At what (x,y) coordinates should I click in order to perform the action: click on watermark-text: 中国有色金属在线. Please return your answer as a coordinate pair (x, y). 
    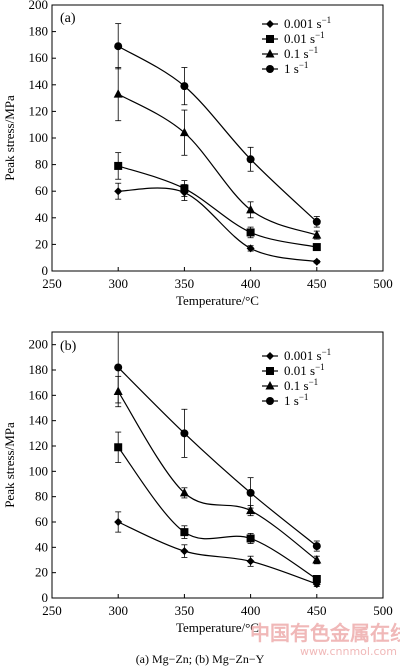
    Looking at the image, I should click on (325, 633).